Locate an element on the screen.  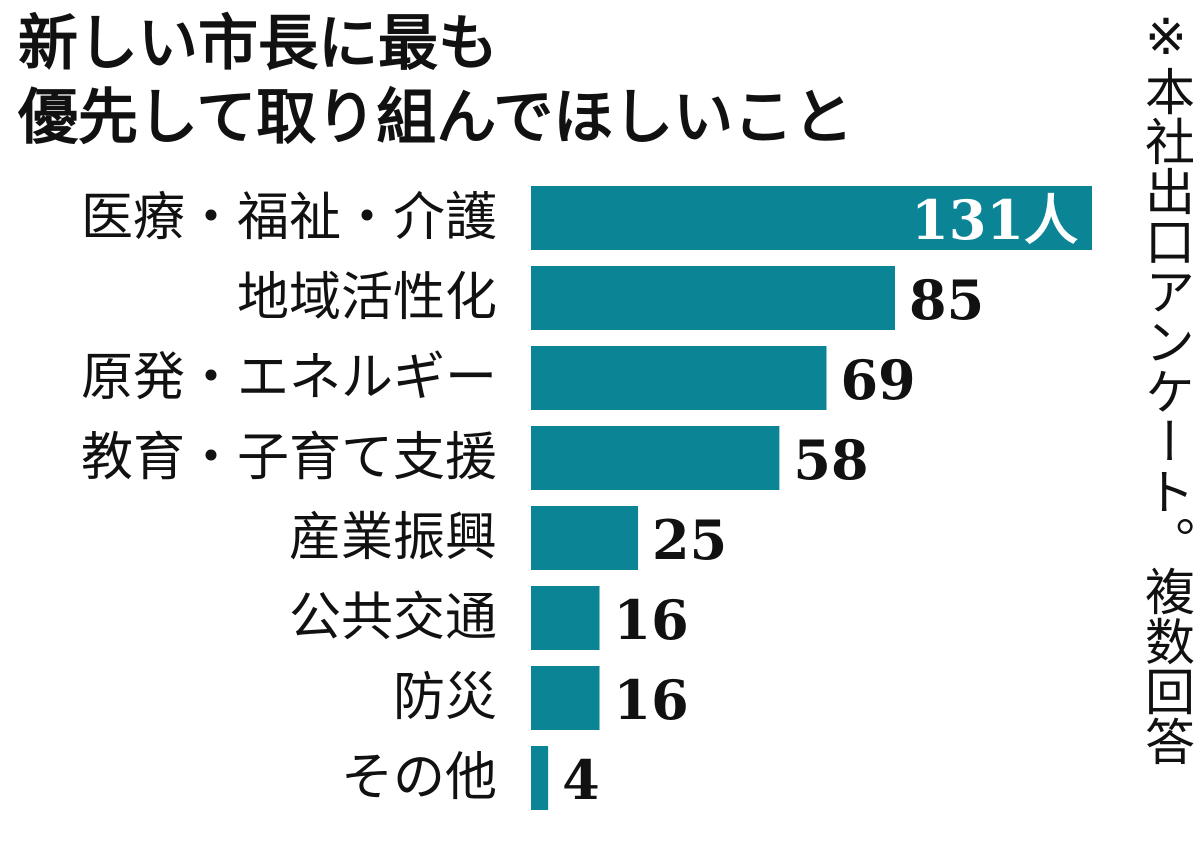
chart-title-line-1: 新しい市長に最も is located at coordinates (258, 44).